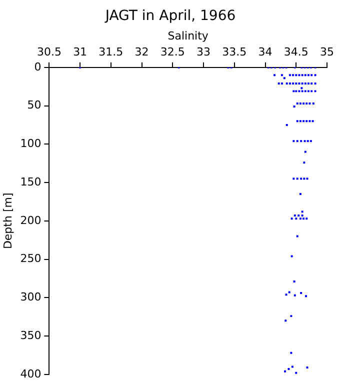 This screenshot has width=341, height=384. What do you see at coordinates (7, 221) in the screenshot?
I see `y-axis-title: Depth [m]` at bounding box center [7, 221].